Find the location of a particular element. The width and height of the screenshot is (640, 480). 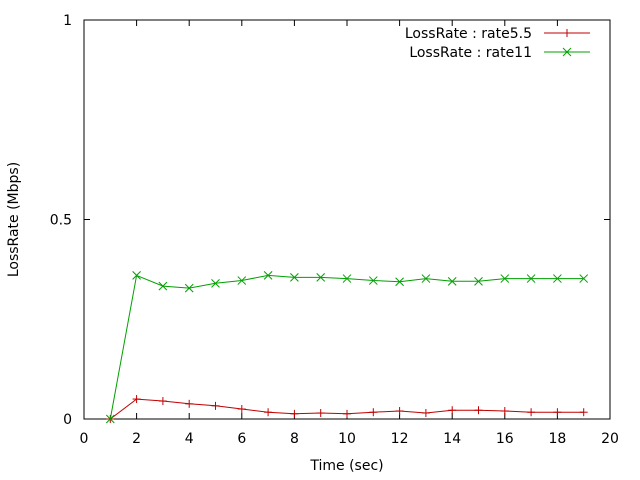

x-tick-label: 4 is located at coordinates (189, 439).